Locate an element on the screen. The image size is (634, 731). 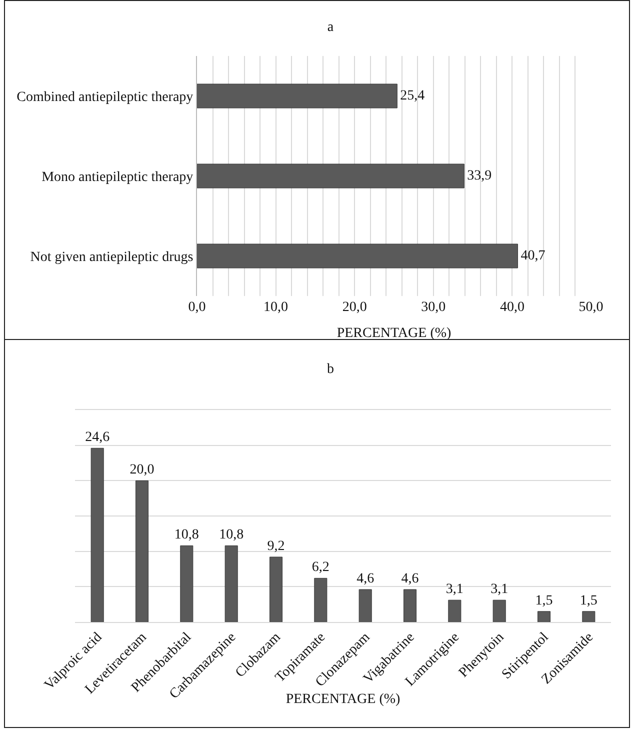
data-label: 20,0 is located at coordinates (142, 470).